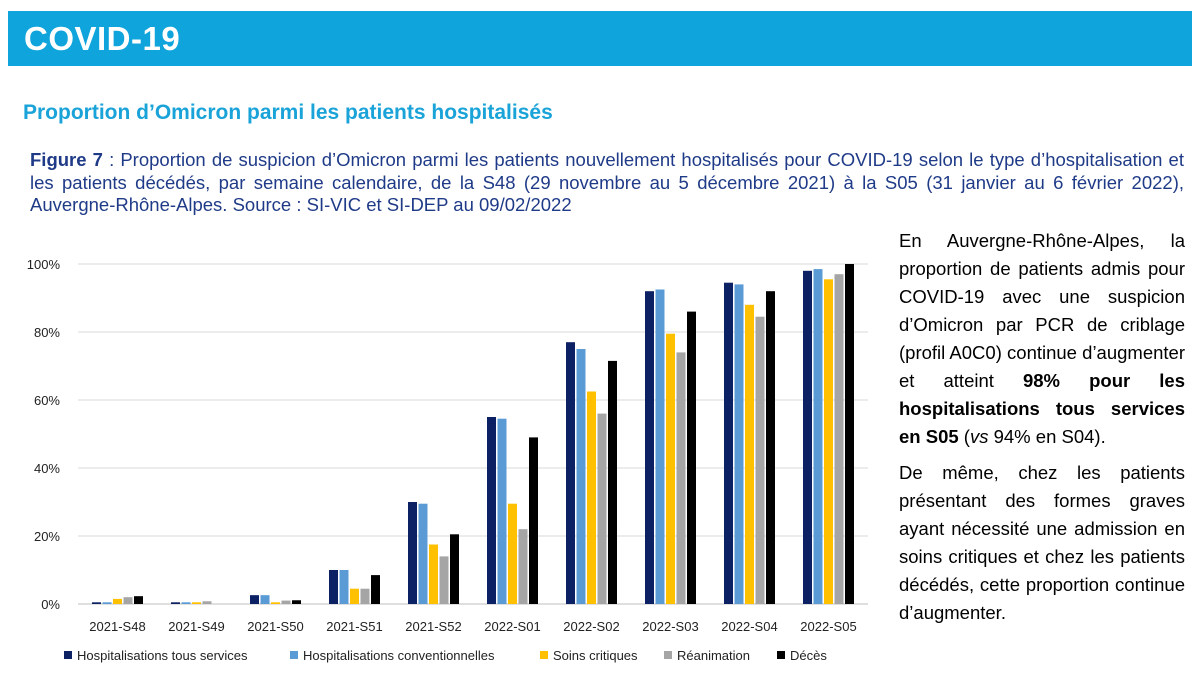 The height and width of the screenshot is (681, 1200). I want to click on x-tick-label: 2021-S51, so click(354, 626).